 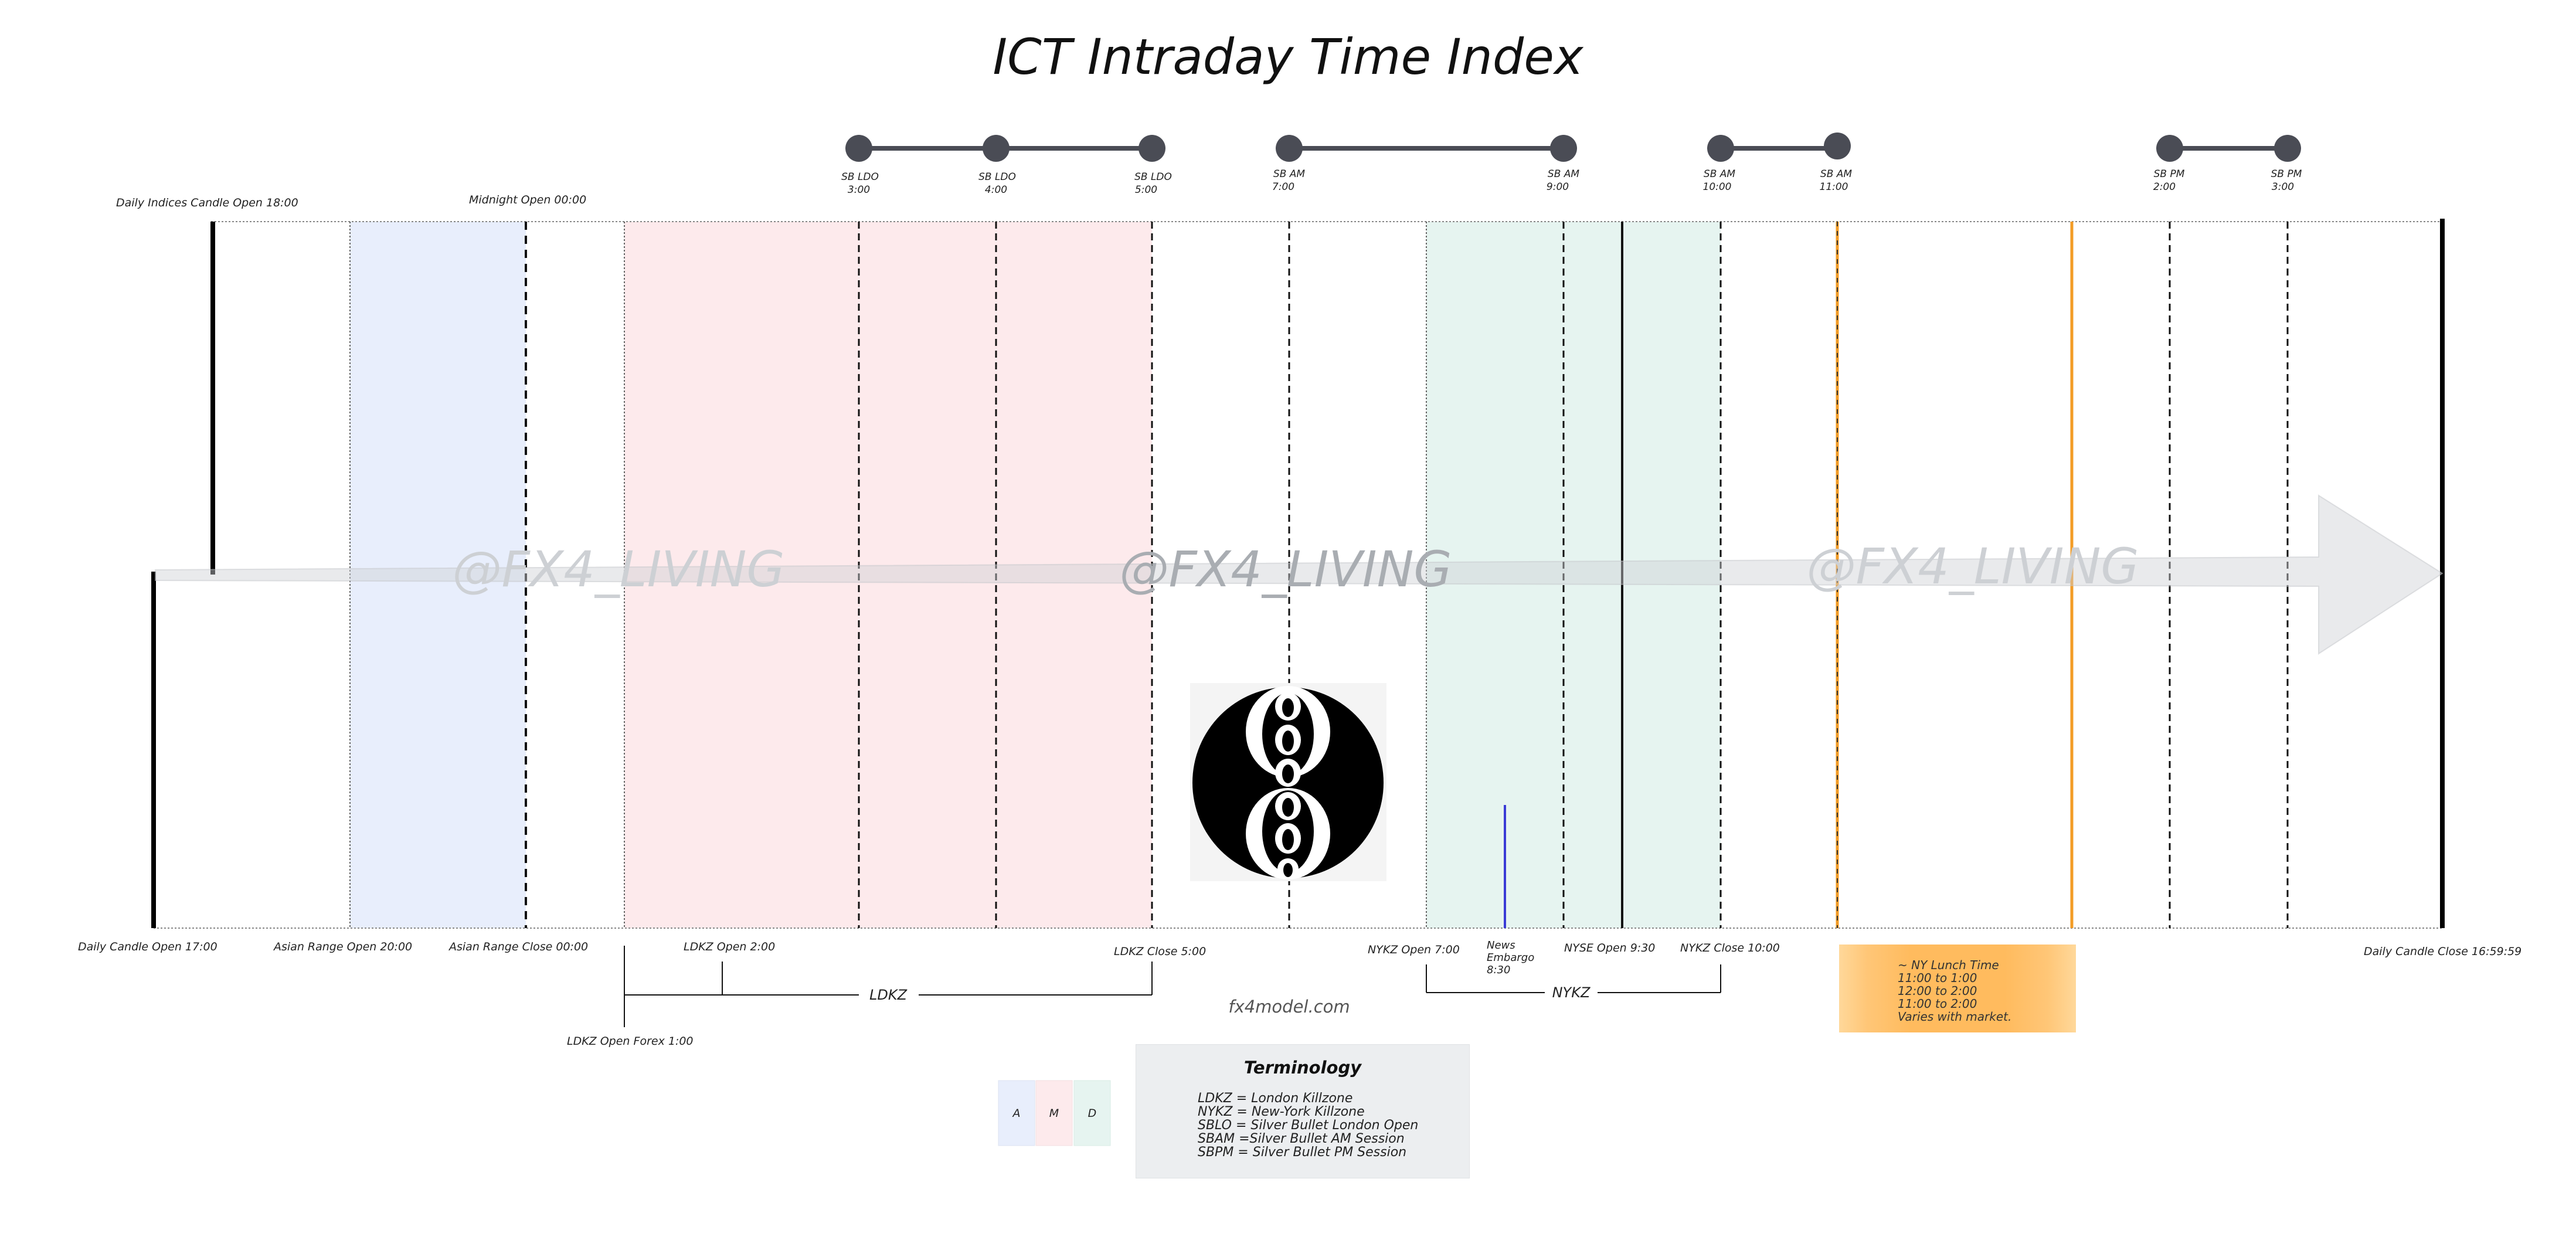 What do you see at coordinates (1510, 958) in the screenshot?
I see `news-embargo-label-2: Embargo` at bounding box center [1510, 958].